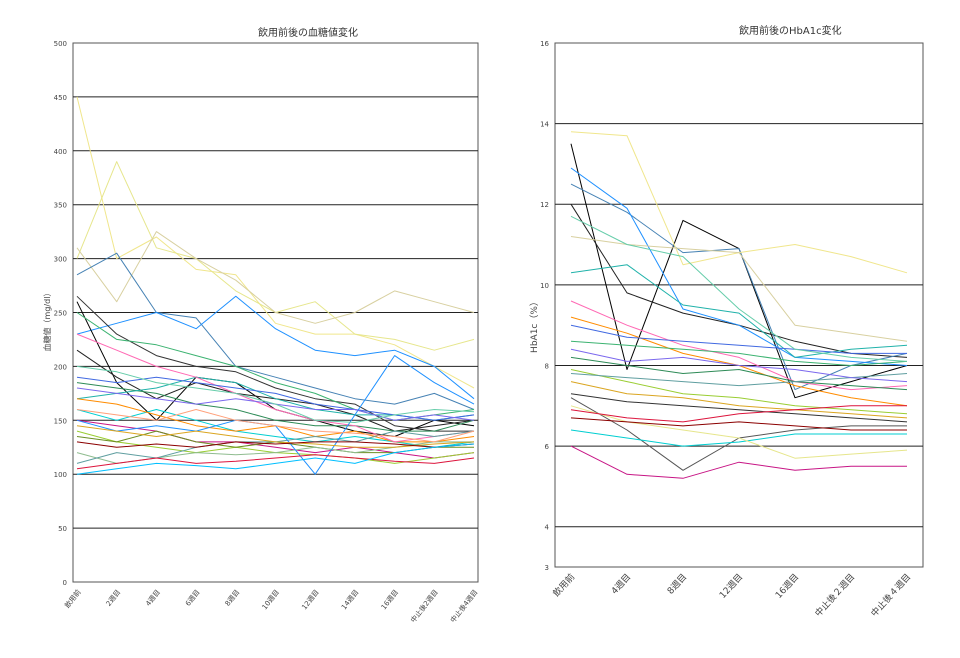 The height and width of the screenshot is (658, 960). What do you see at coordinates (60, 260) in the screenshot?
I see `y-tick-label: 300` at bounding box center [60, 260].